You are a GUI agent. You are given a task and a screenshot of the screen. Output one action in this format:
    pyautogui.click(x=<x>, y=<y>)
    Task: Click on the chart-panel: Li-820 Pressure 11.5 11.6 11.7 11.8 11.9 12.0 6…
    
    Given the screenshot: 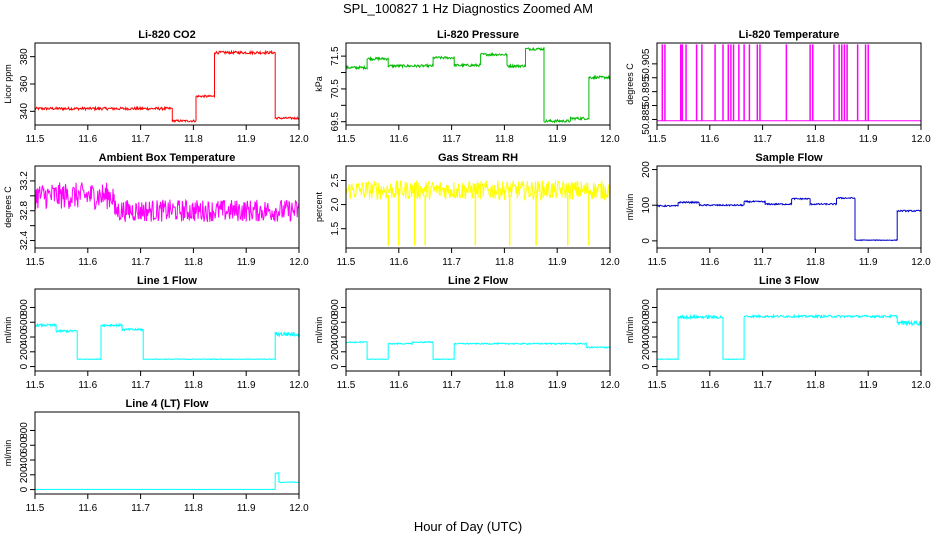 What is the action you would take?
    pyautogui.click(x=467, y=87)
    